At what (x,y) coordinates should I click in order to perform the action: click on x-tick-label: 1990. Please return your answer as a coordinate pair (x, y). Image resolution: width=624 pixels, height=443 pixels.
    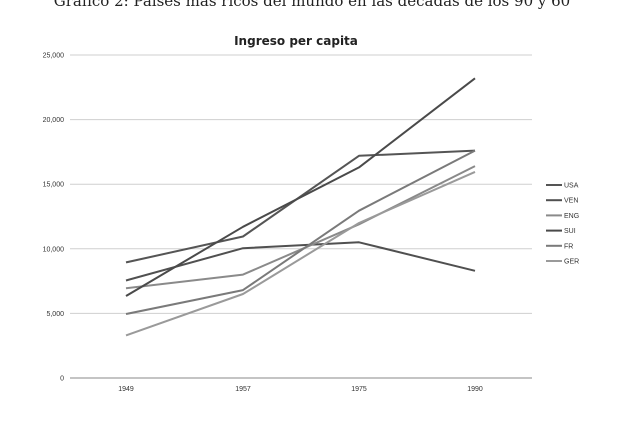
    Looking at the image, I should click on (475, 389).